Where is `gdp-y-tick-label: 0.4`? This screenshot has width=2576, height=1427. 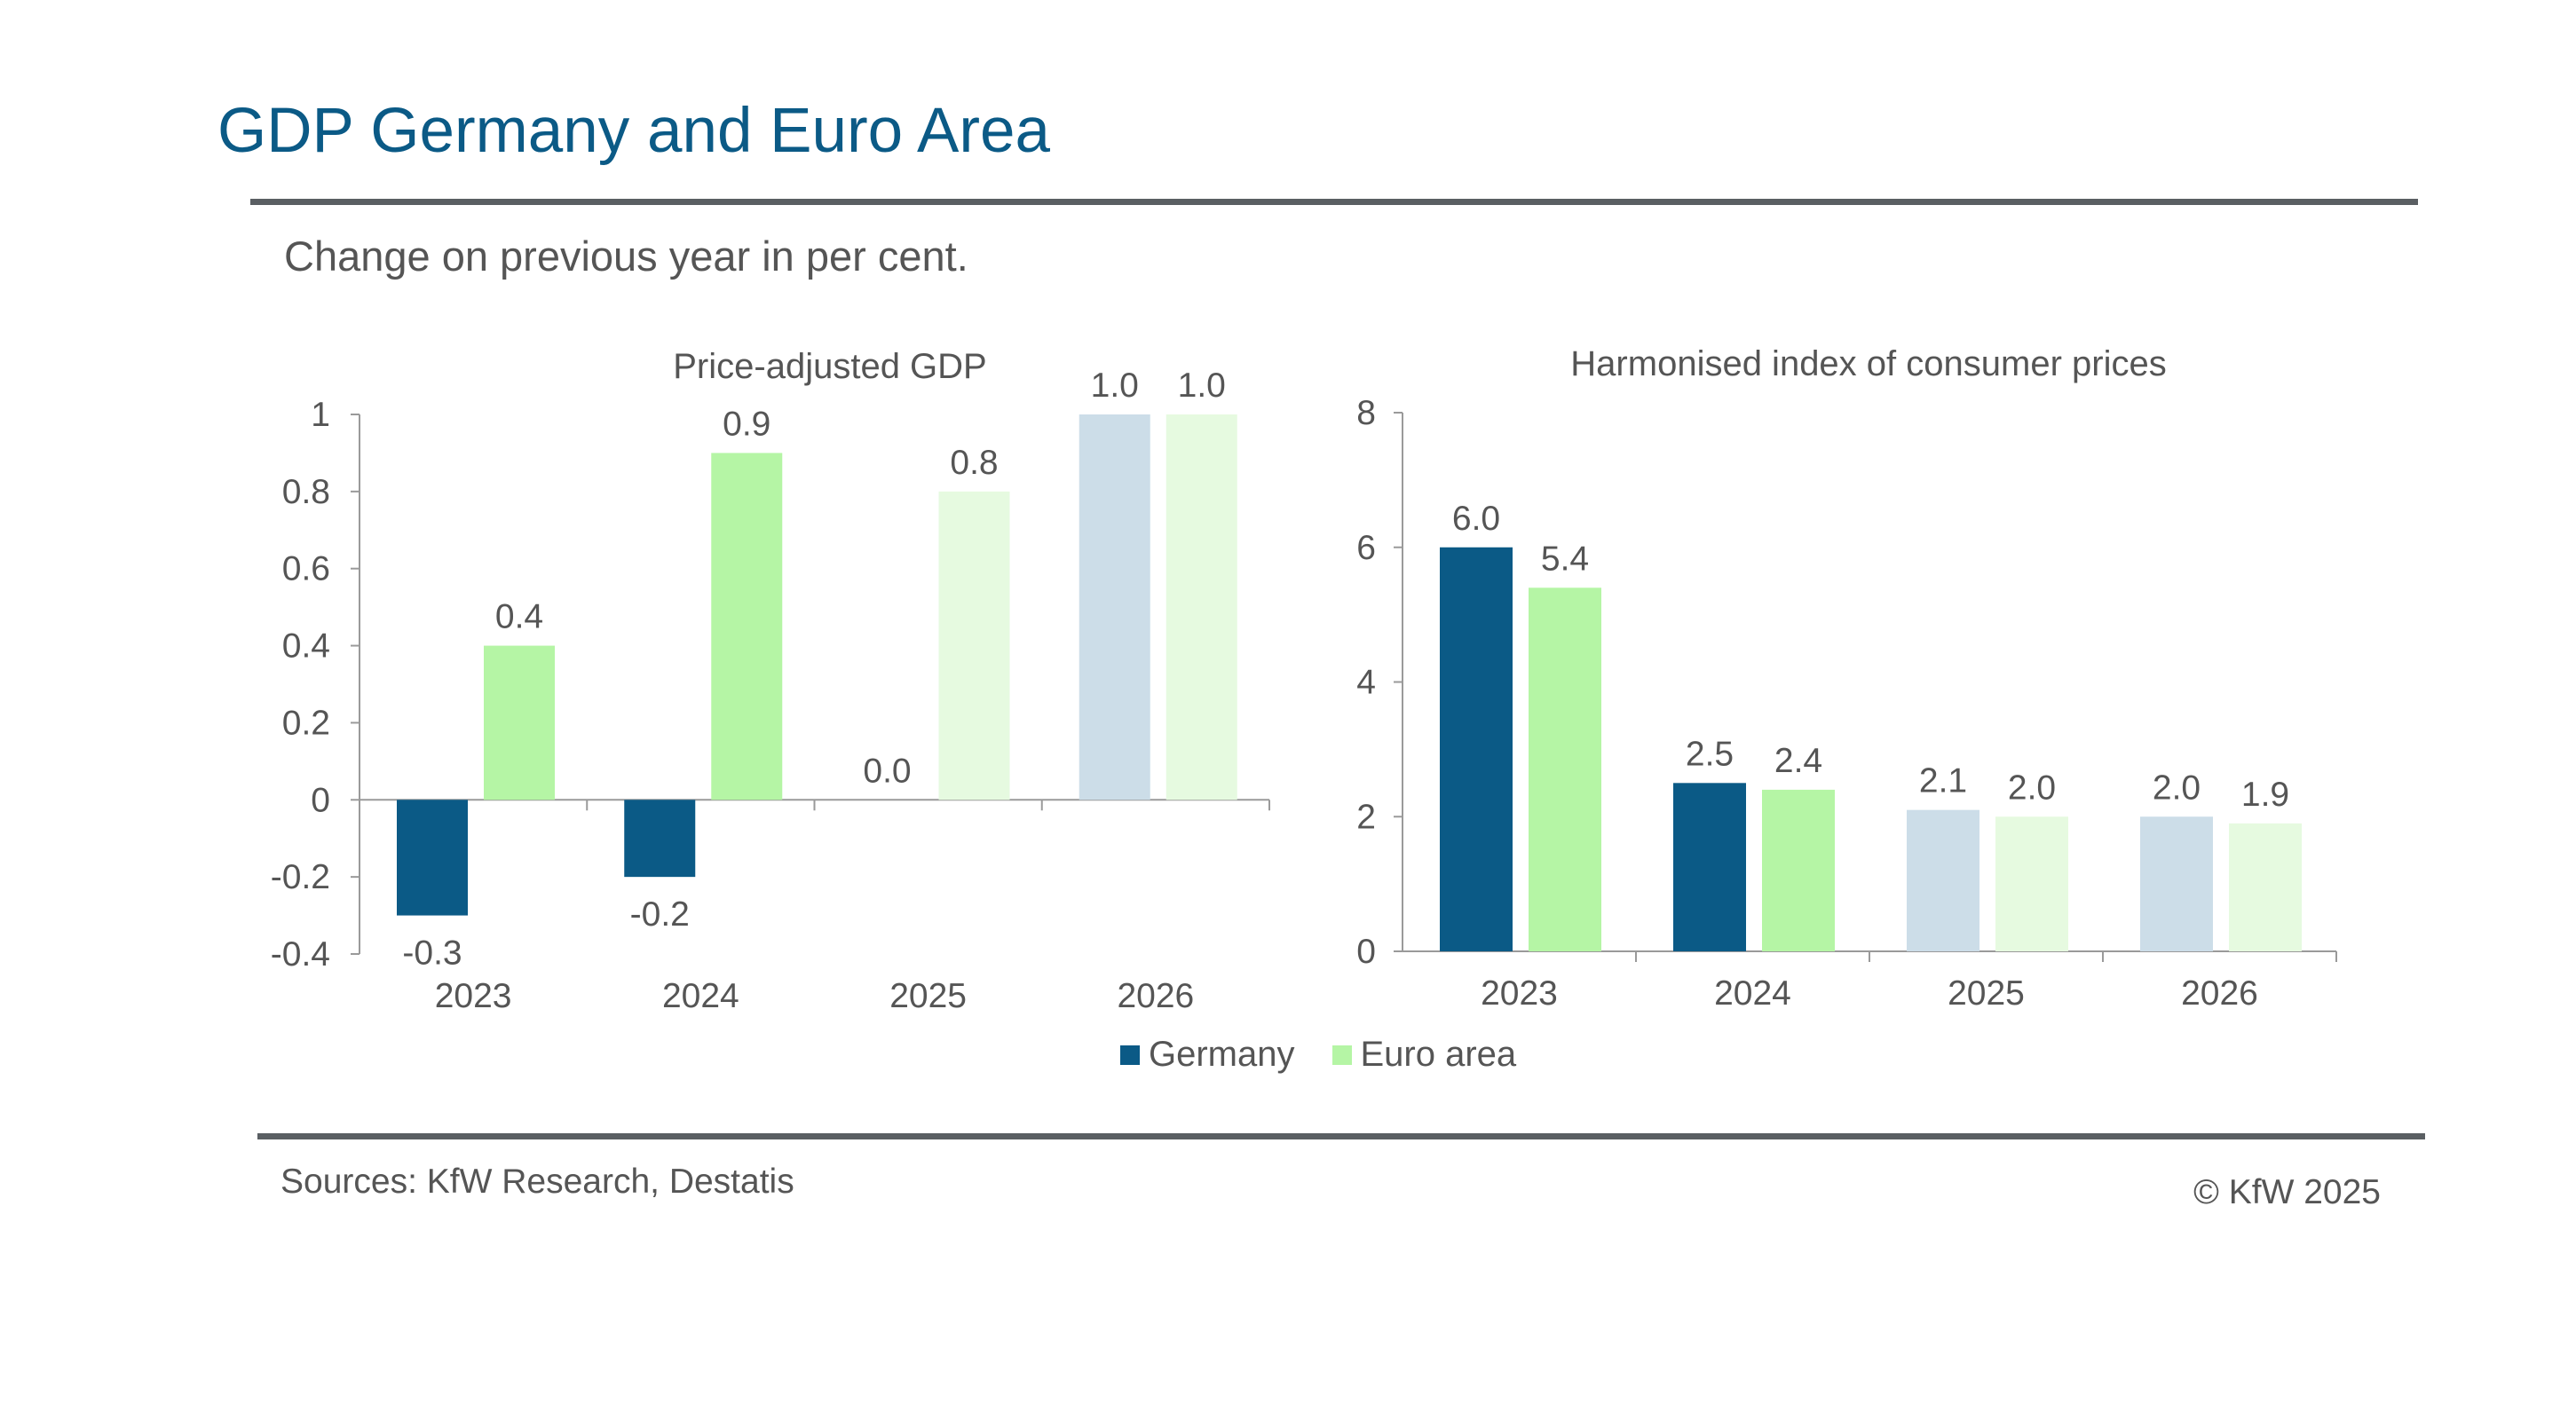 gdp-y-tick-label: 0.4 is located at coordinates (306, 647).